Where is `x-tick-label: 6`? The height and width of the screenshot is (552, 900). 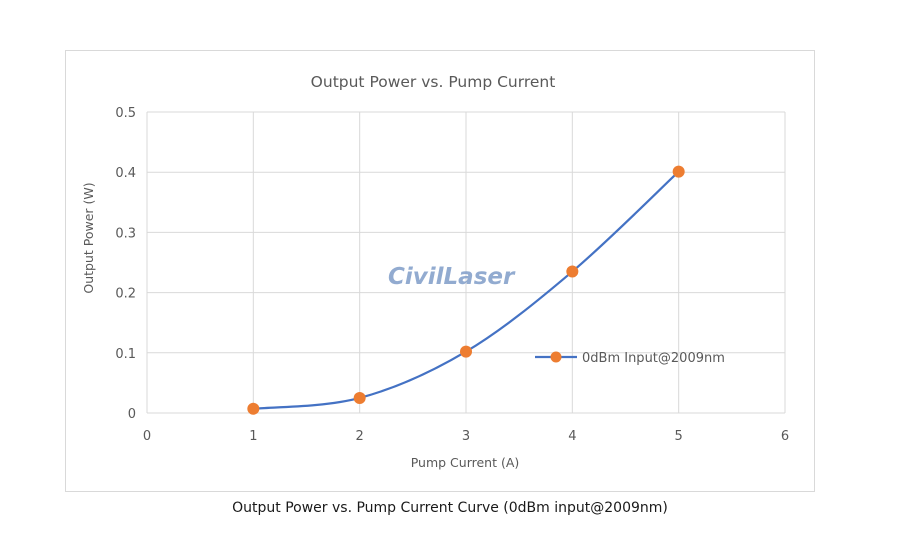
x-tick-label: 6 is located at coordinates (785, 436).